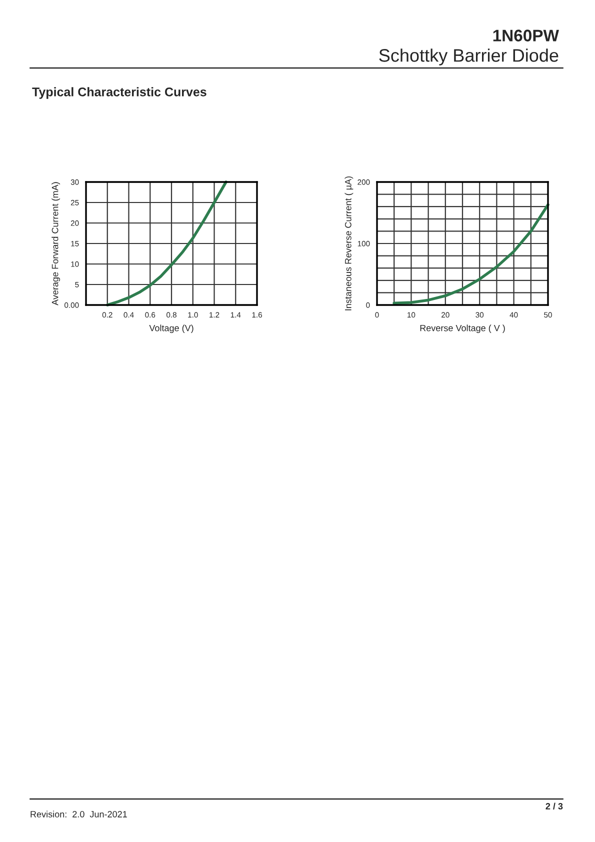 Image resolution: width=595 pixels, height=842 pixels. I want to click on y-axis-title: Instaneous Reverse Current ( µA), so click(349, 243).